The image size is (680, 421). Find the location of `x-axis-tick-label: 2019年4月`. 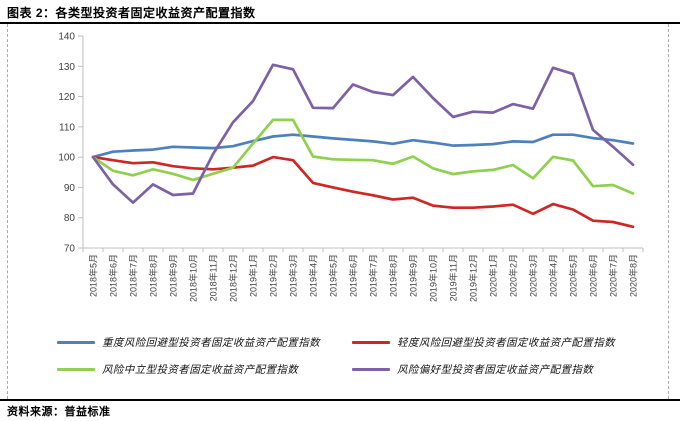

x-axis-tick-label: 2019年4月 is located at coordinates (313, 275).